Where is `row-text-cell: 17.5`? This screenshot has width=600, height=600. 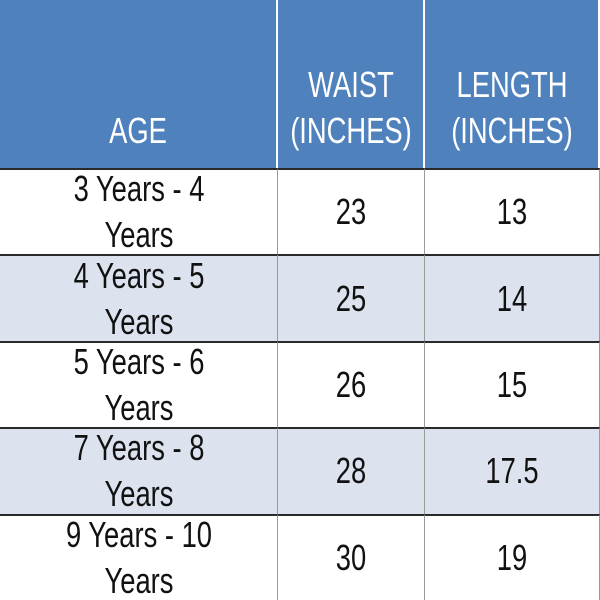
row-text-cell: 17.5 is located at coordinates (512, 470).